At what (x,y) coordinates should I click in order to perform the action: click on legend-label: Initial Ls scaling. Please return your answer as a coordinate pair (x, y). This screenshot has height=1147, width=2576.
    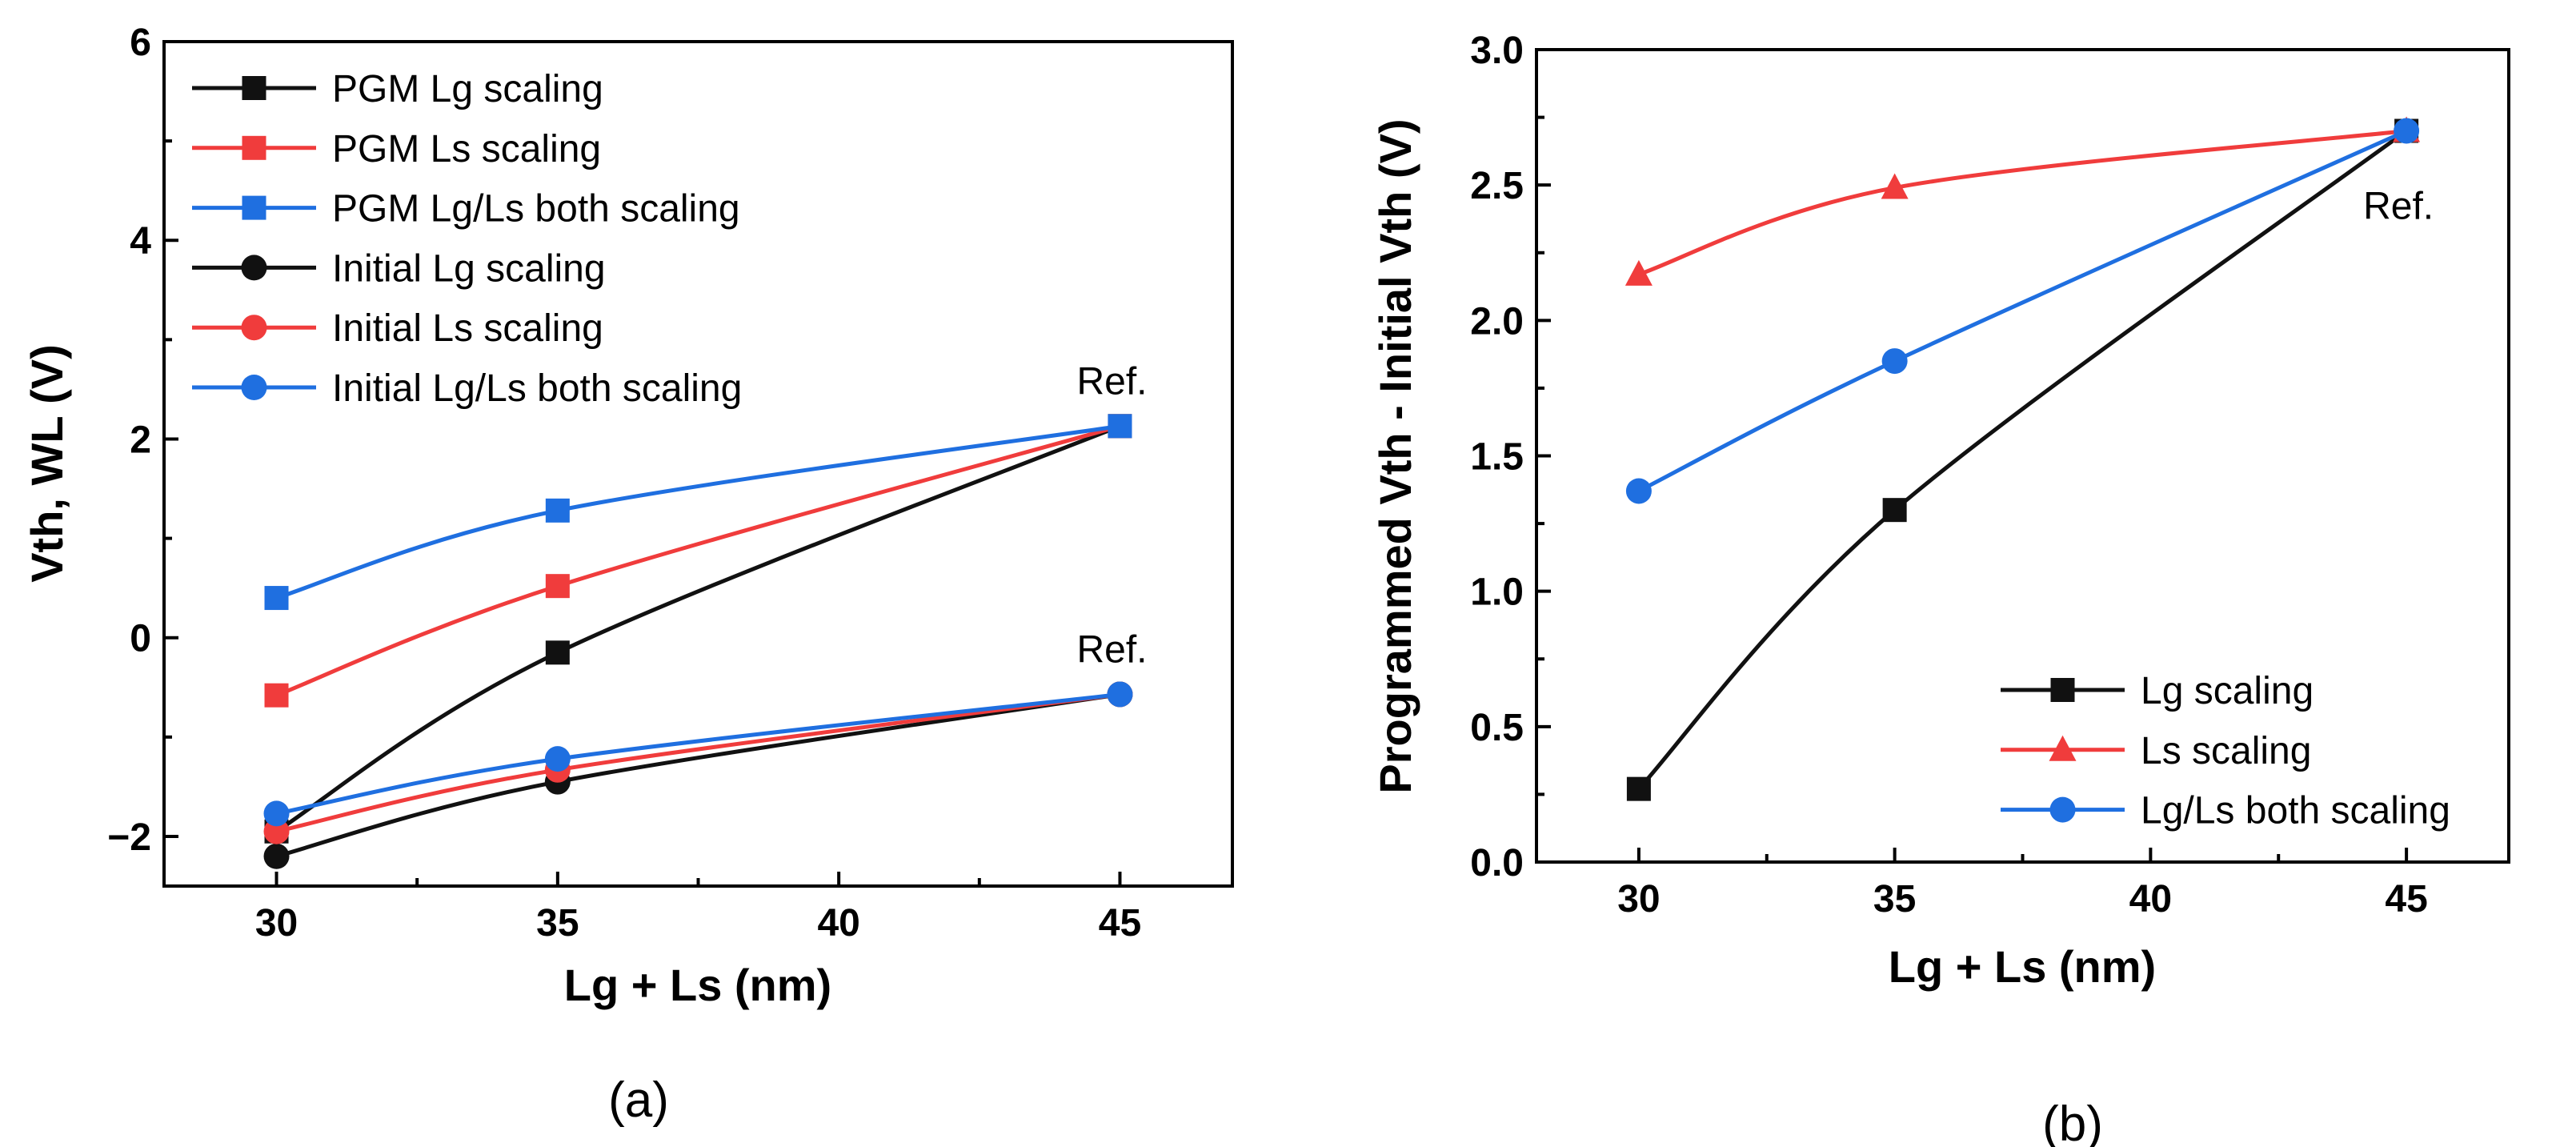
    Looking at the image, I should click on (467, 328).